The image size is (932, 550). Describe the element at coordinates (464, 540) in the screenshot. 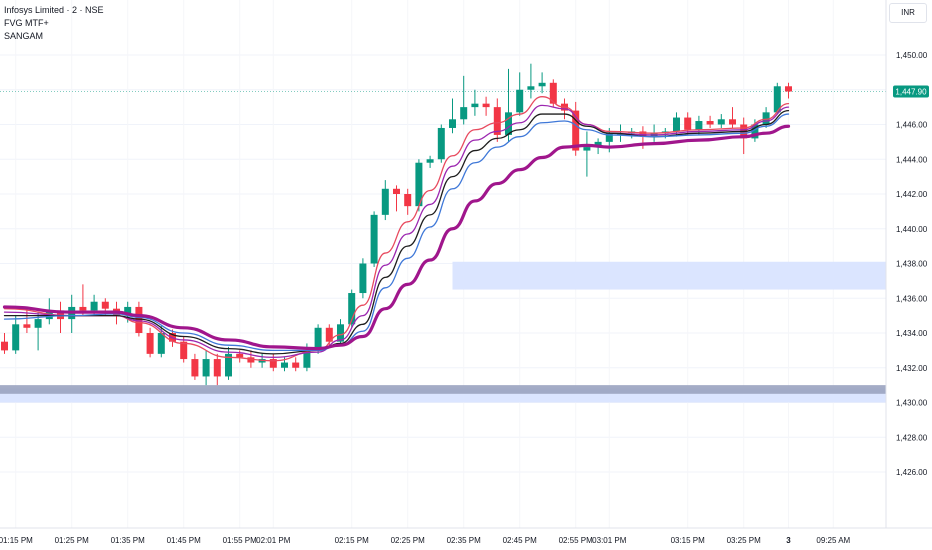

I see `x-tick-label: 02:35 PM` at that location.